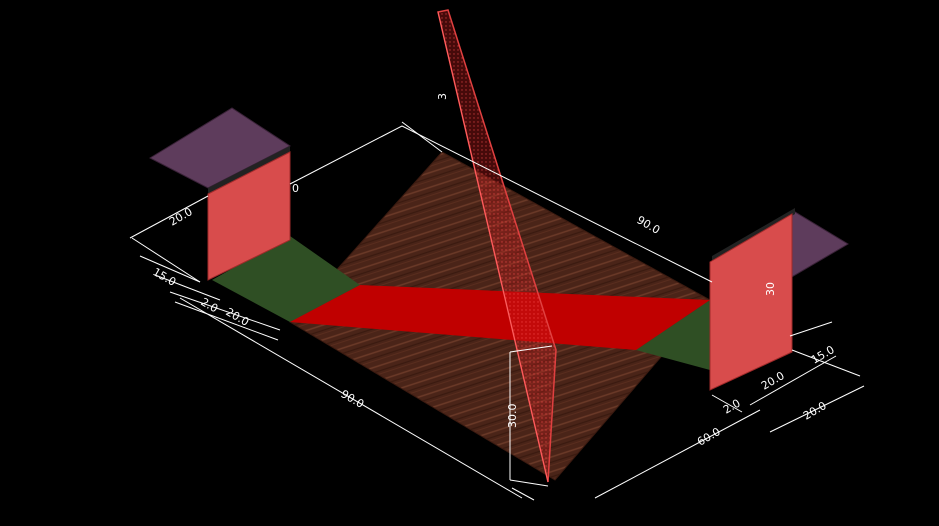 This screenshot has width=939, height=526. I want to click on dim-right-plate-height: 30, so click(770, 289).